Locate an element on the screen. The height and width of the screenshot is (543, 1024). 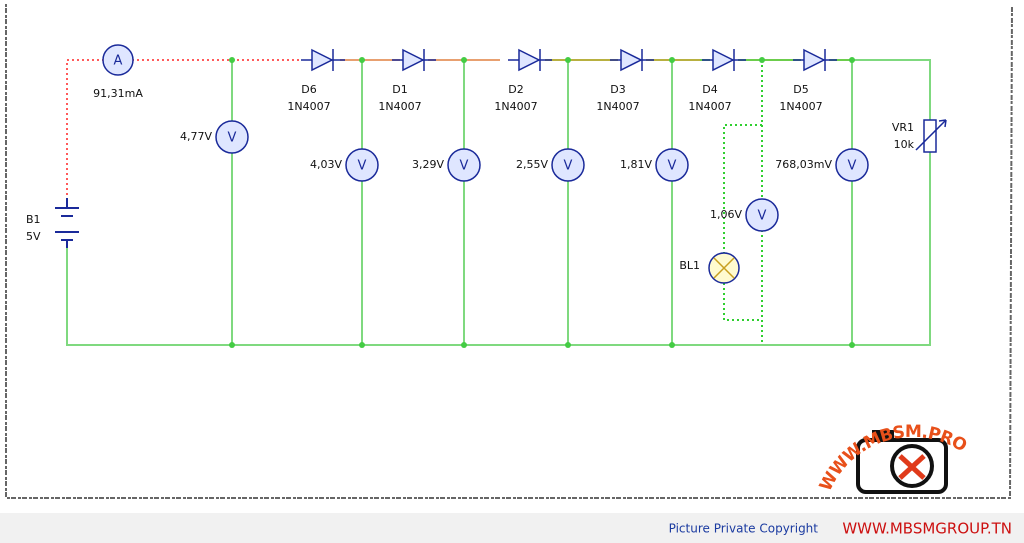
diode-name: D3 is located at coordinates (617, 89).